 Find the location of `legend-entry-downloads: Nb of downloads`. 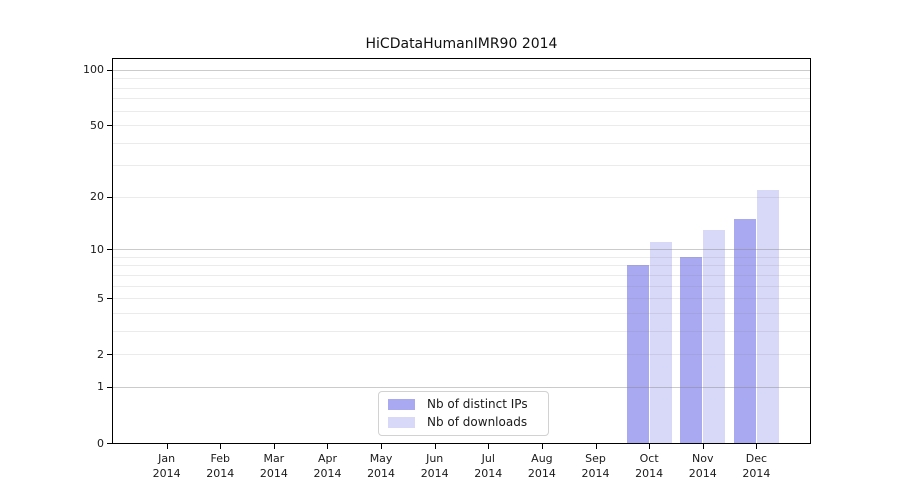

legend-entry-downloads: Nb of downloads is located at coordinates (463, 422).